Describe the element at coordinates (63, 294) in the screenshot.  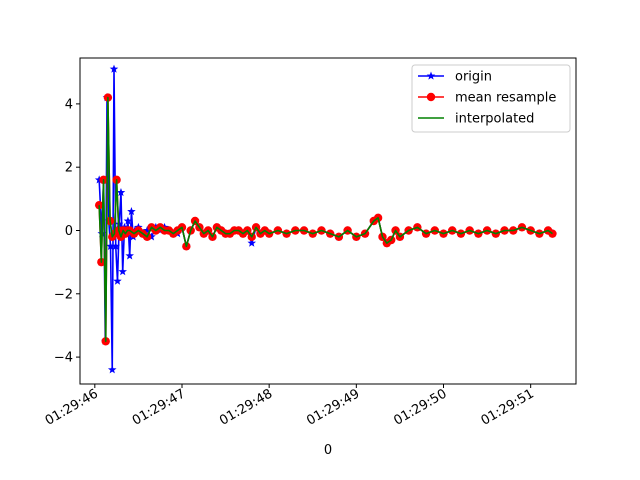
I see `y-tick-label: −2` at that location.